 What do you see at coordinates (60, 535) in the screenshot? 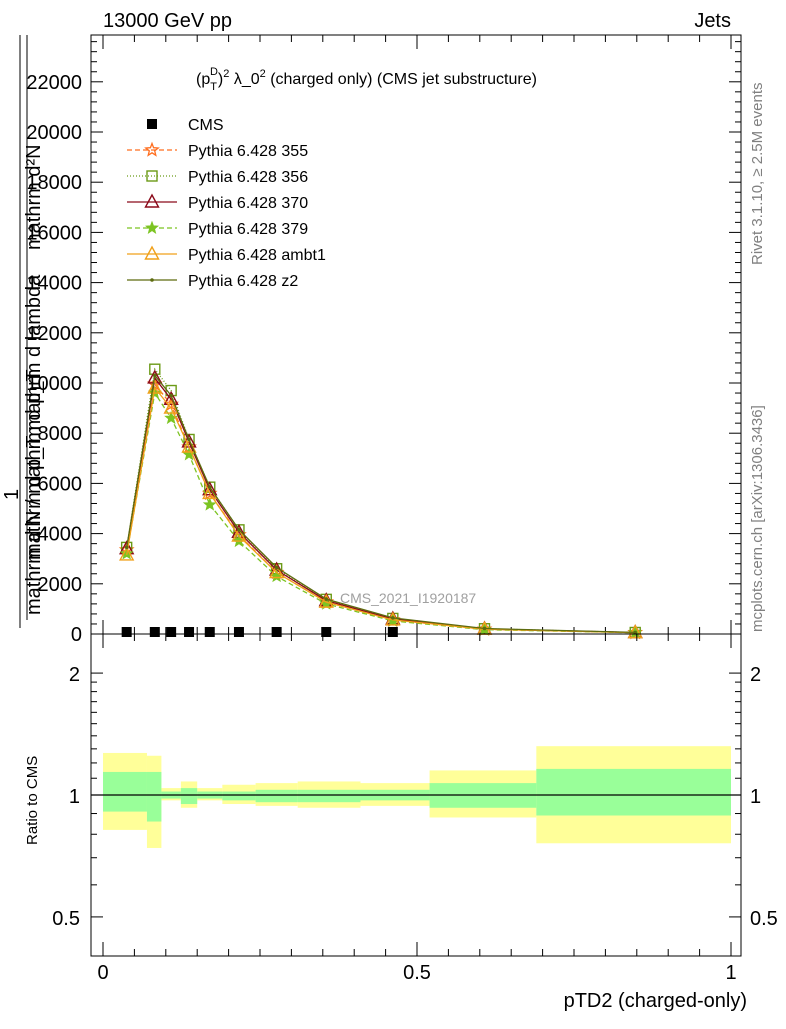
I see `y-tick-label: 4000` at bounding box center [60, 535].